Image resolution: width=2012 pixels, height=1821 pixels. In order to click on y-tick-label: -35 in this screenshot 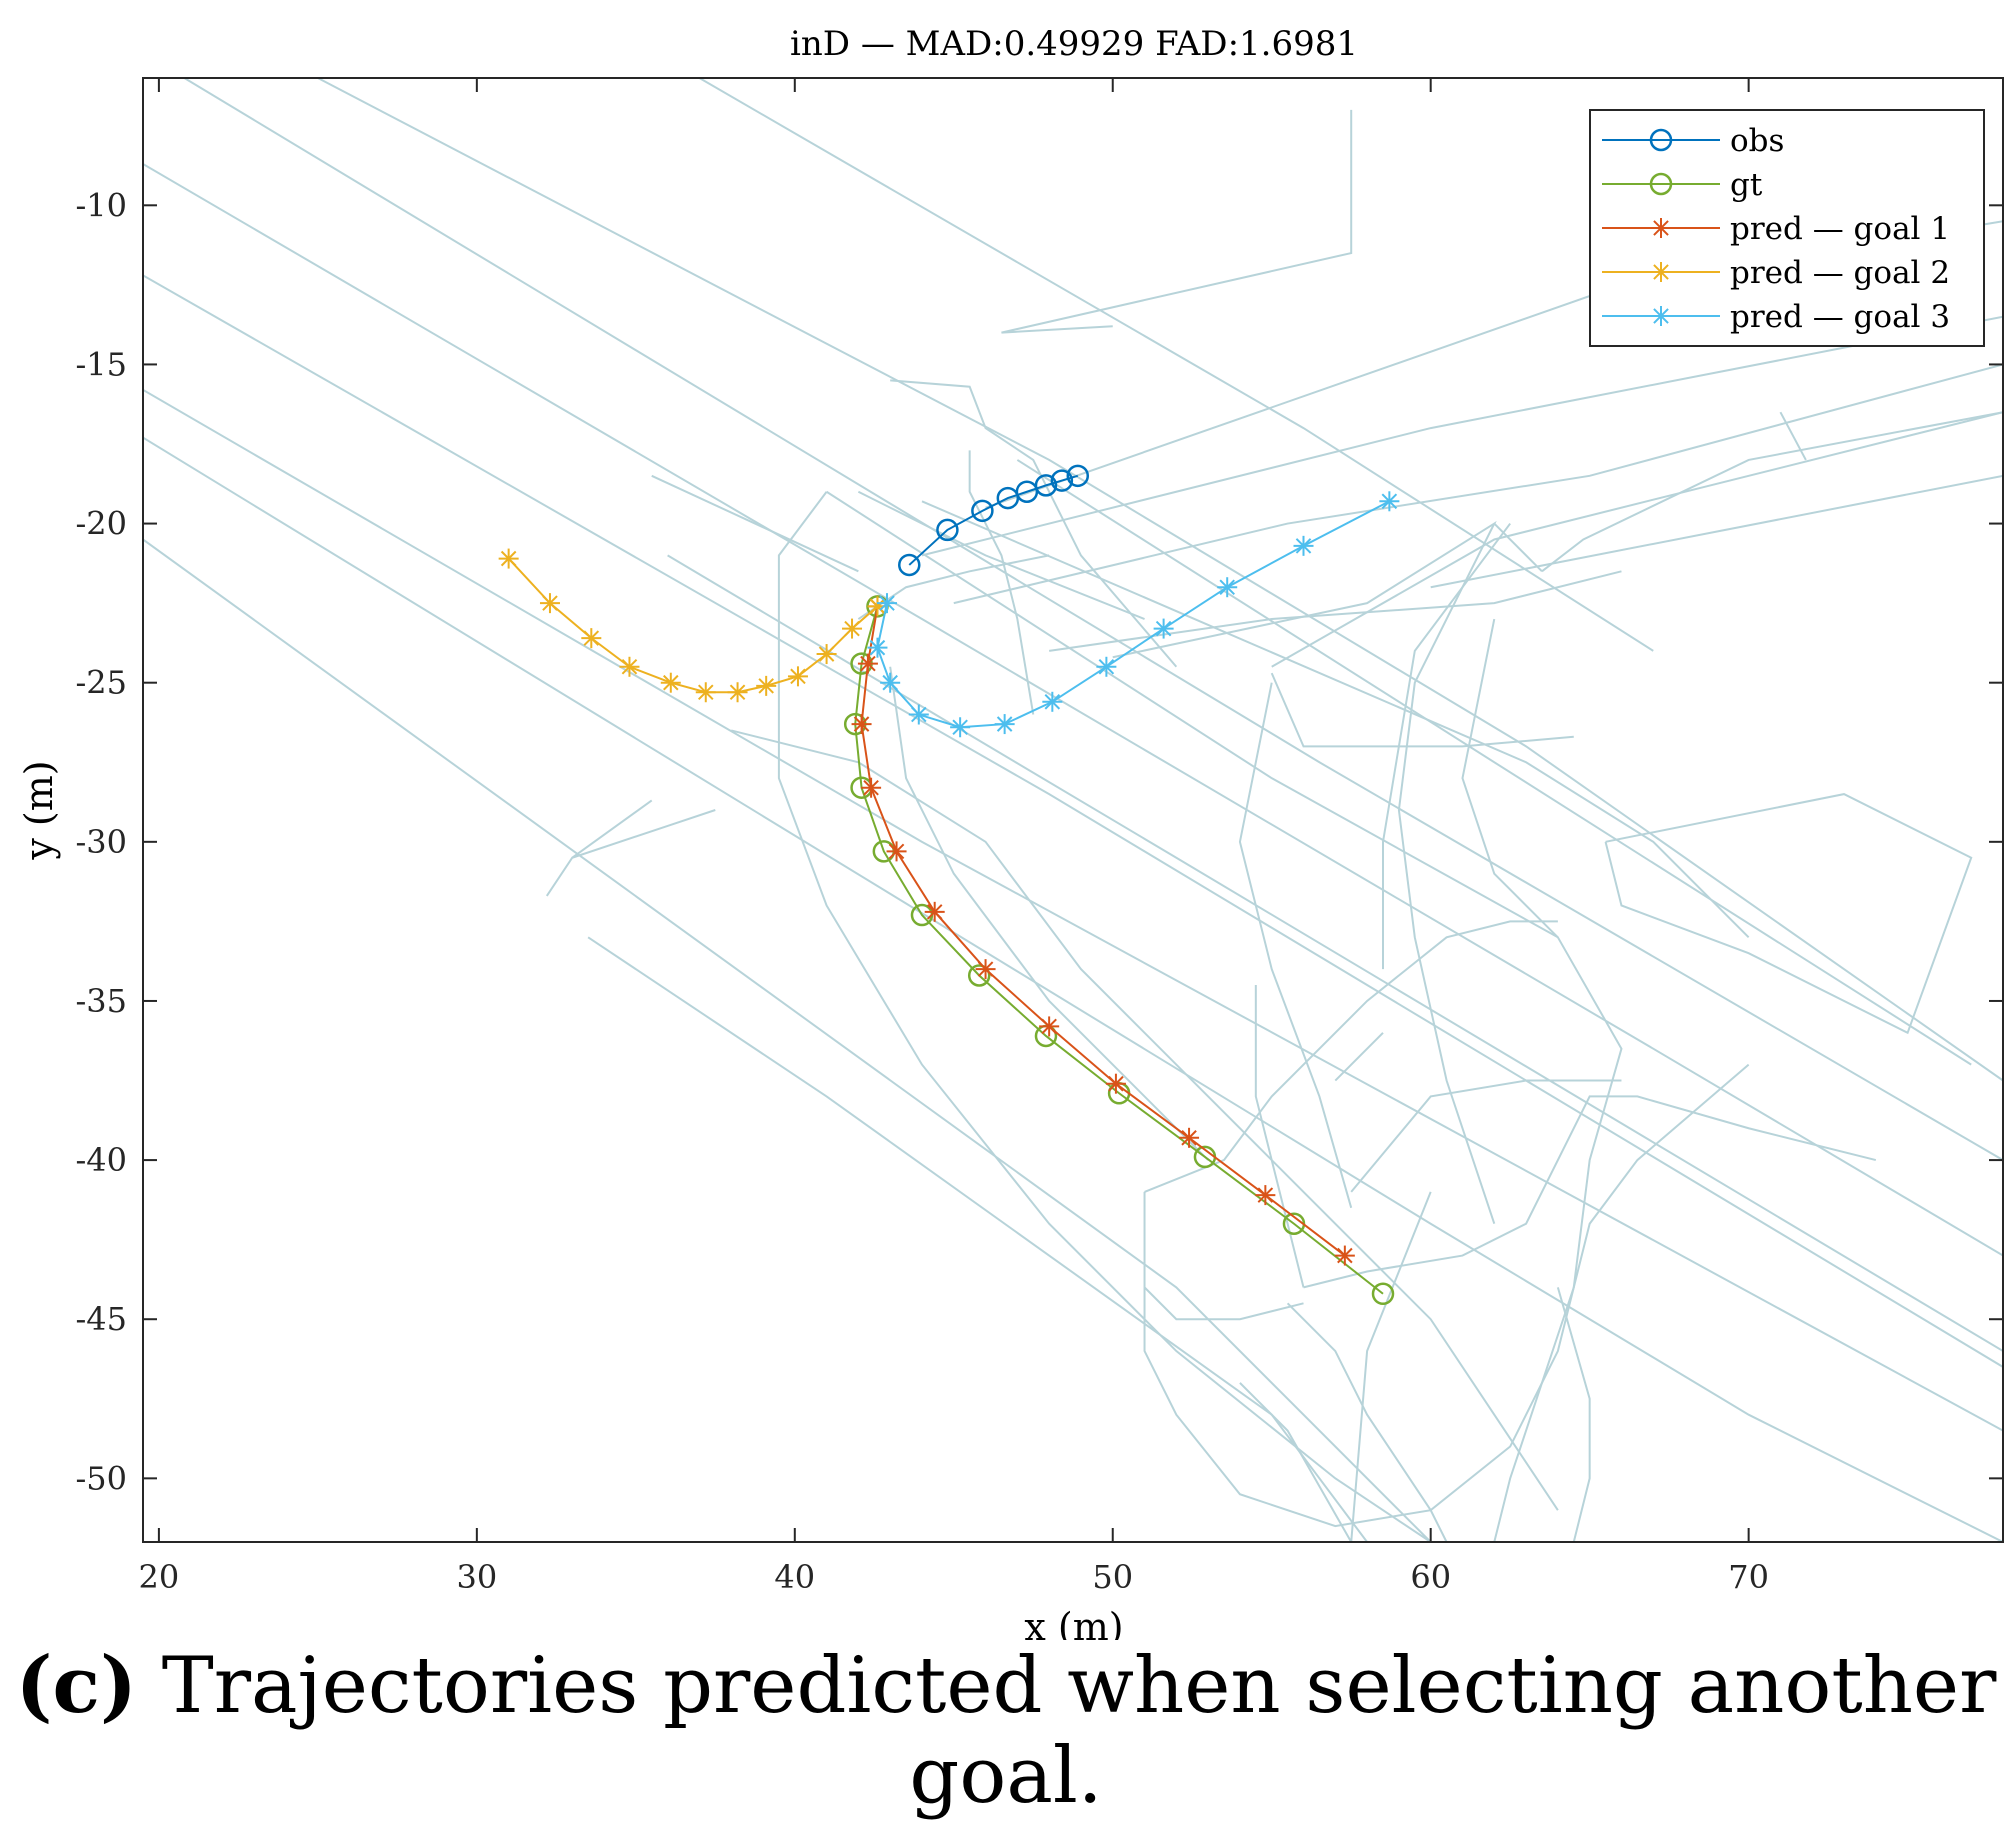, I will do `click(101, 1001)`.